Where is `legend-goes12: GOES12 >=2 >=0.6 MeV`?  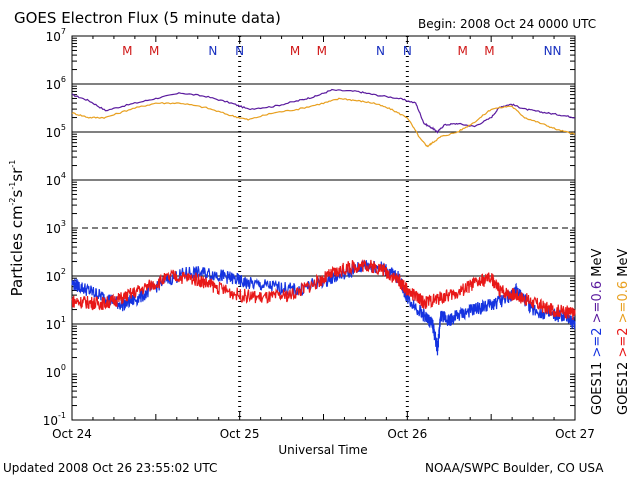
legend-goes12: GOES12 >=2 >=0.6 MeV is located at coordinates (623, 332).